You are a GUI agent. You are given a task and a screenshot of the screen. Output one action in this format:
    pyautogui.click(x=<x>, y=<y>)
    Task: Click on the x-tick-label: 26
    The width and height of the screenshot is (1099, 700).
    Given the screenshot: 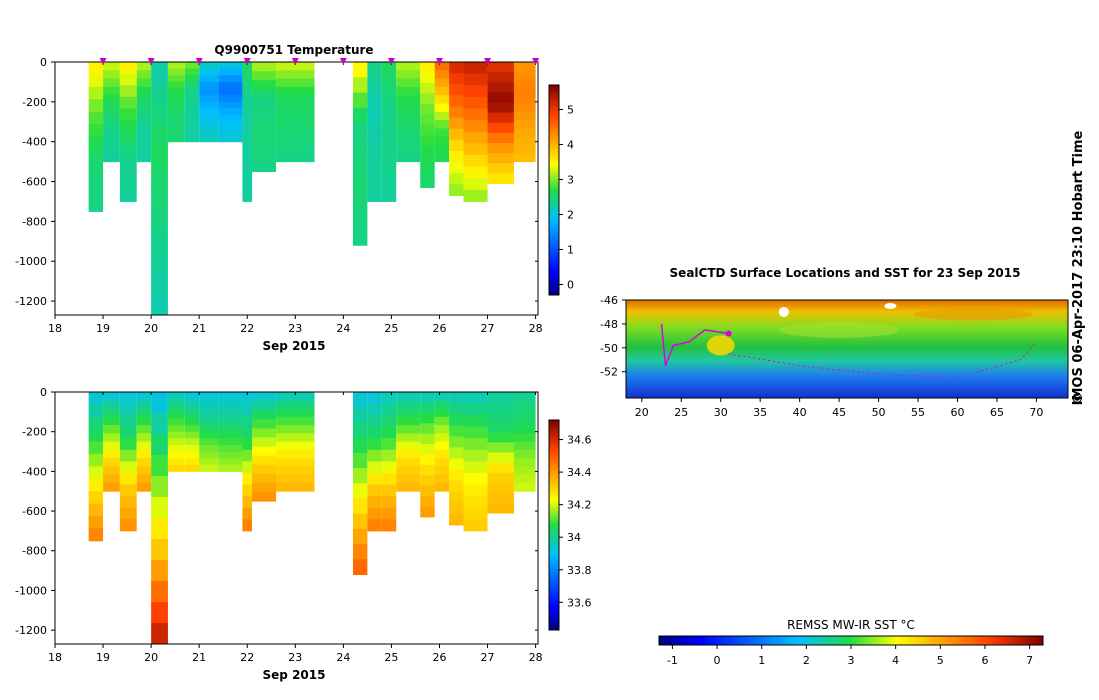 What is the action you would take?
    pyautogui.click(x=439, y=657)
    